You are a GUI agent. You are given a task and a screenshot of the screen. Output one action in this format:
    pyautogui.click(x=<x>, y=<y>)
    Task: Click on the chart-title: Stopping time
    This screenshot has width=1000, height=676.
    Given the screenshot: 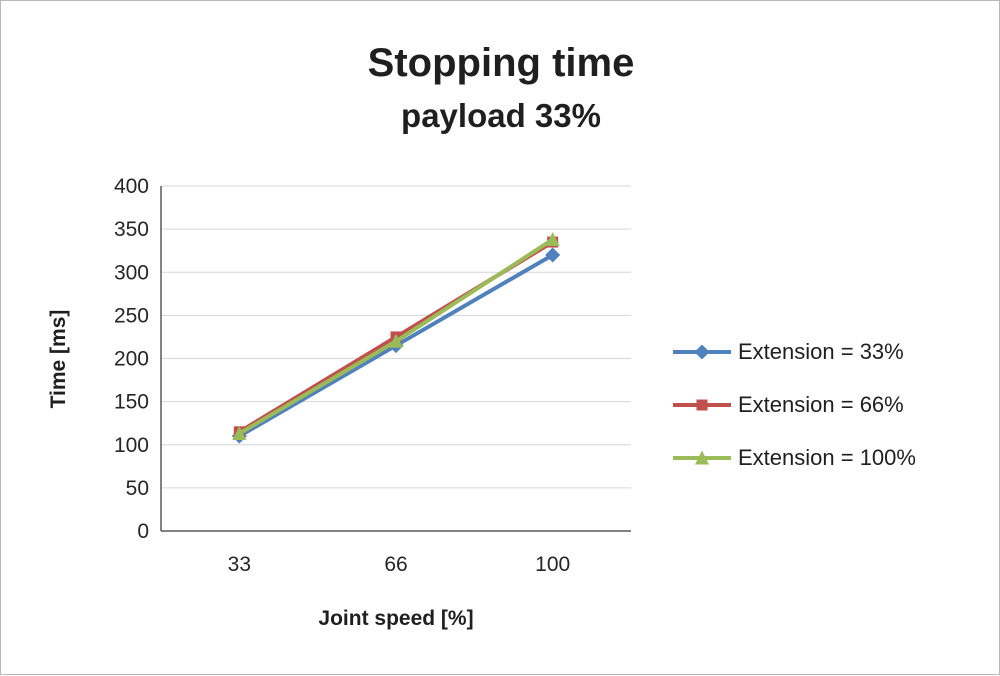 What is the action you would take?
    pyautogui.click(x=501, y=63)
    